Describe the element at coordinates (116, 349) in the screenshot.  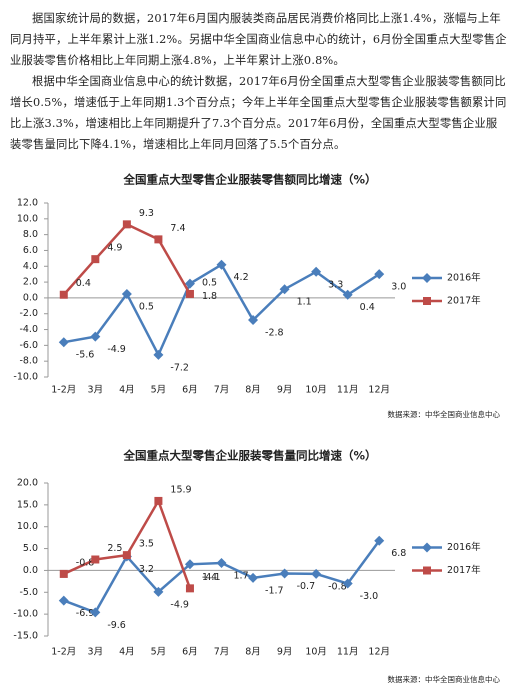
I see `data-label: -4.9` at that location.